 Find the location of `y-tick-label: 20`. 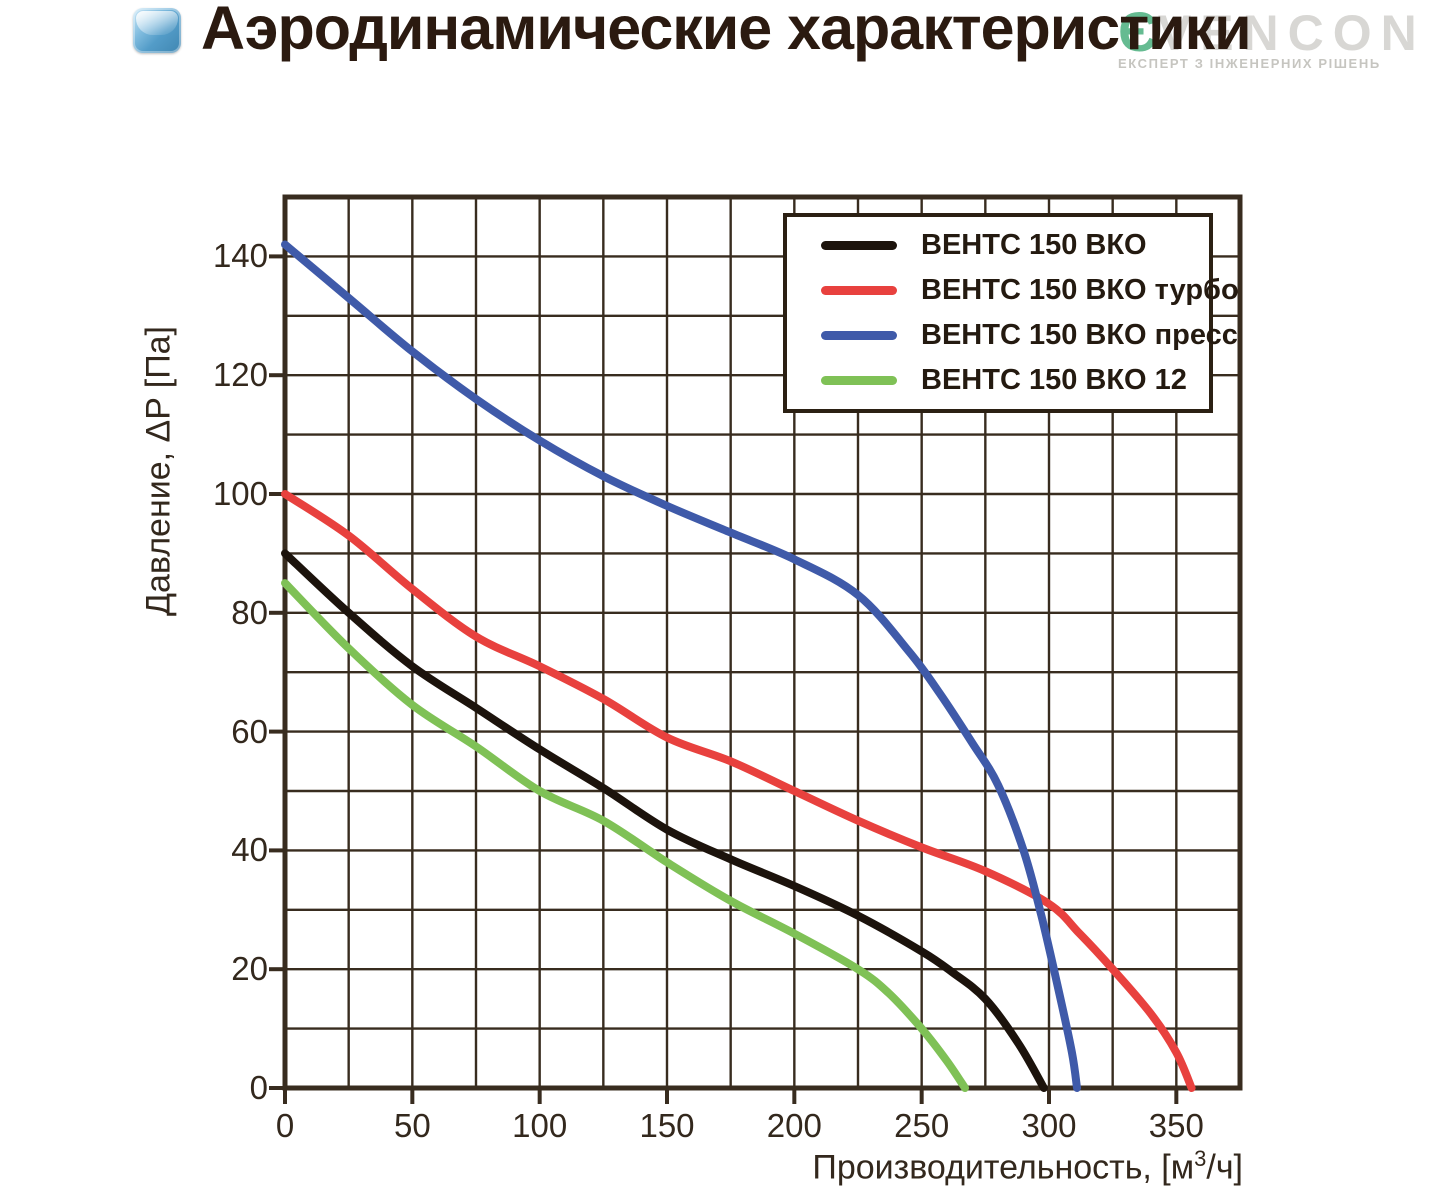

y-tick-label: 20 is located at coordinates (249, 969).